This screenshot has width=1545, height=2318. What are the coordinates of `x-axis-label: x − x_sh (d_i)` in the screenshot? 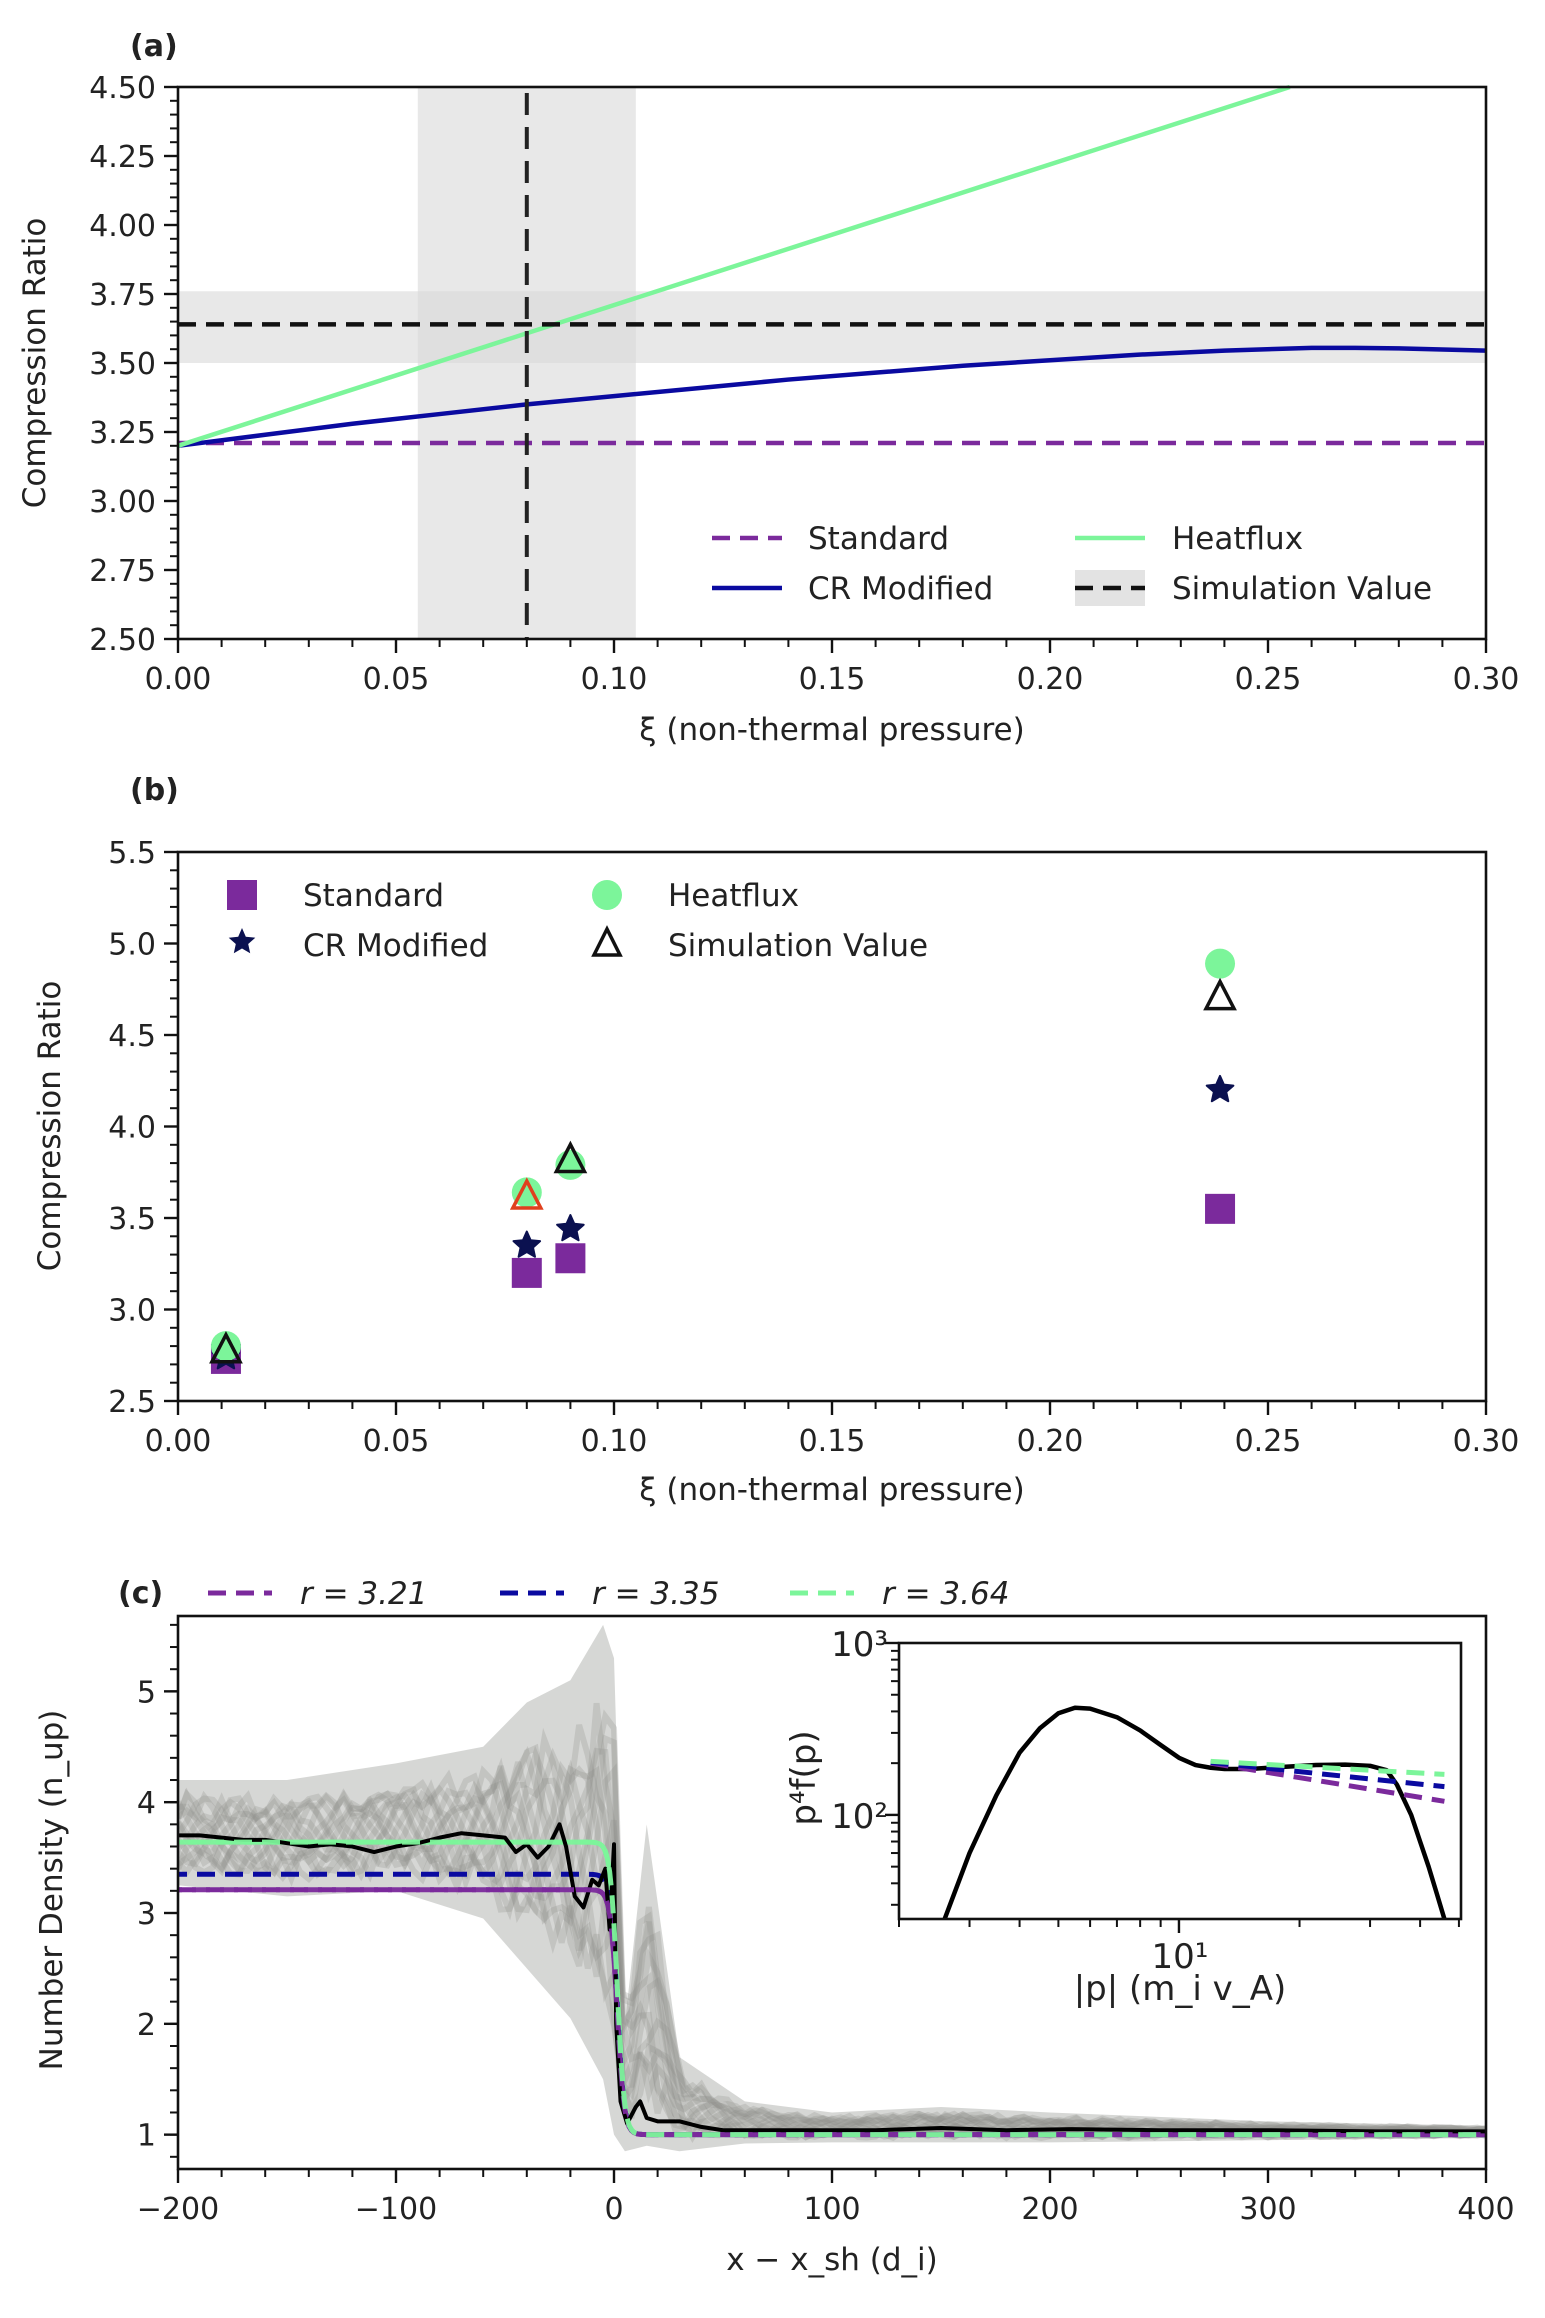 It's located at (832, 2260).